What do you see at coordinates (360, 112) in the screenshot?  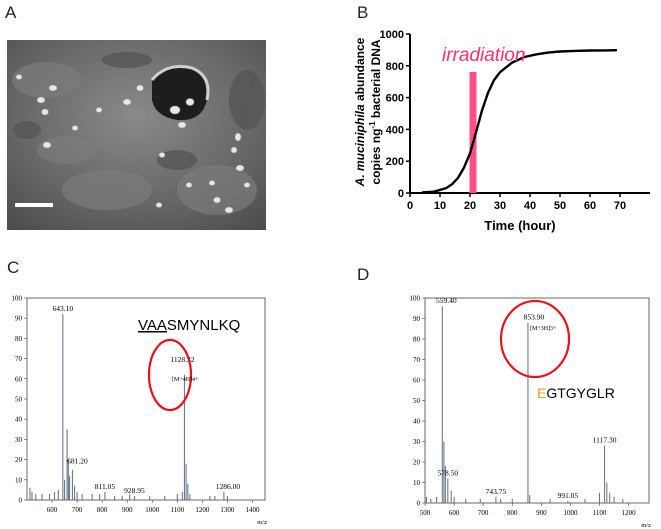 I see `y-axis-label-line1: A. muciniphila abundance` at bounding box center [360, 112].